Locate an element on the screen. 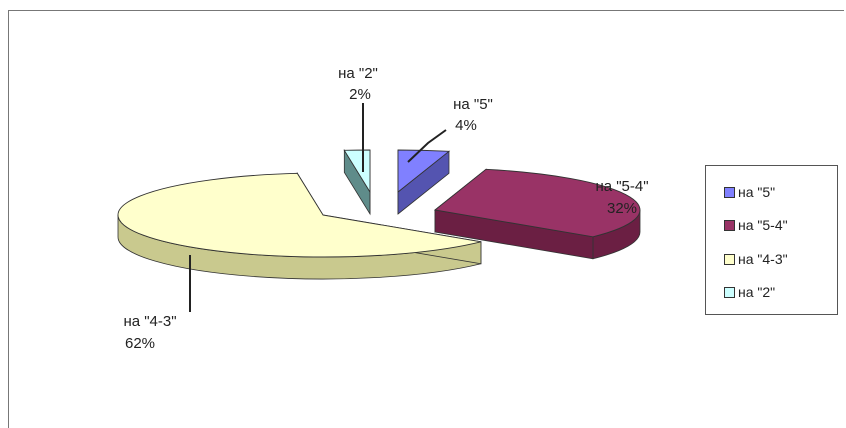 This screenshot has height=428, width=846. slice-value-2: 2% is located at coordinates (360, 94).